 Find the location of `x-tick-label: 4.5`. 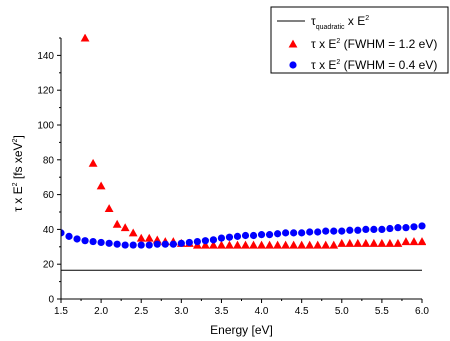

x-tick-label: 4.5 is located at coordinates (302, 311).